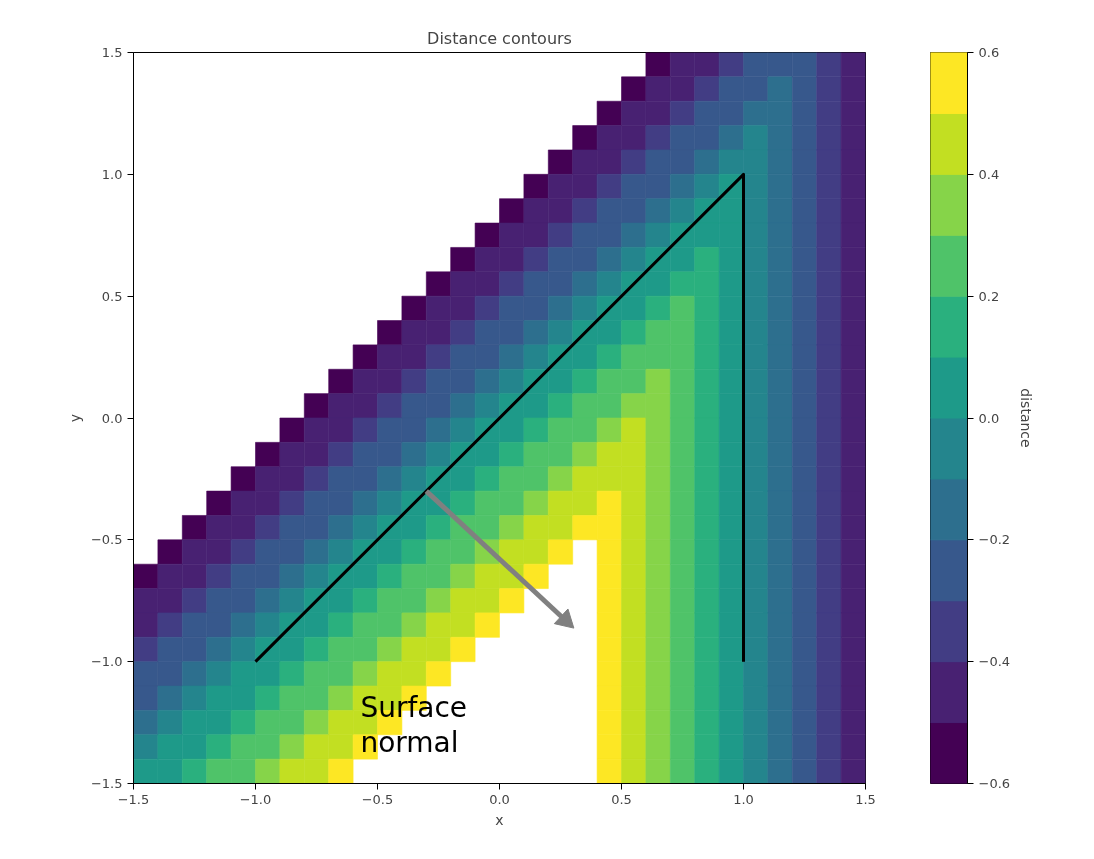 The width and height of the screenshot is (1094, 859). I want to click on y-axis-title: y, so click(74, 418).